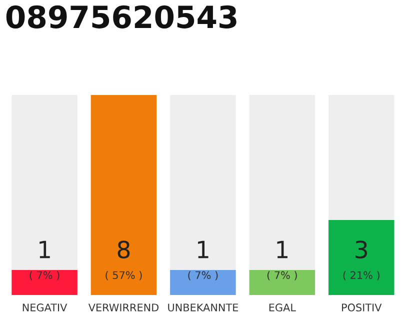  I want to click on chart-title: 08975620543, so click(121, 16).